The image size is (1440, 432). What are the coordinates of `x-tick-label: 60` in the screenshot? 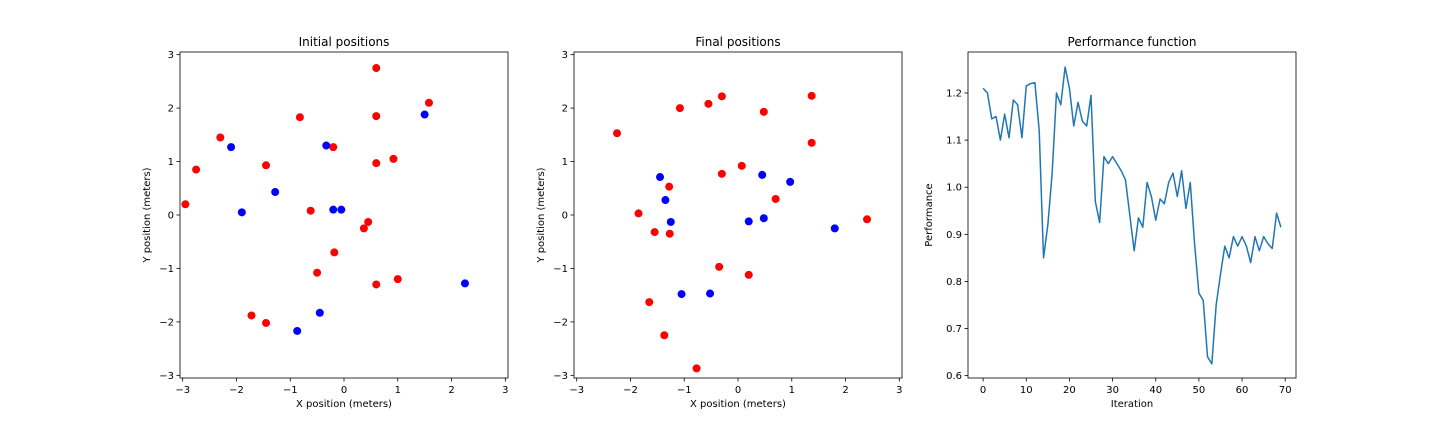 It's located at (1242, 390).